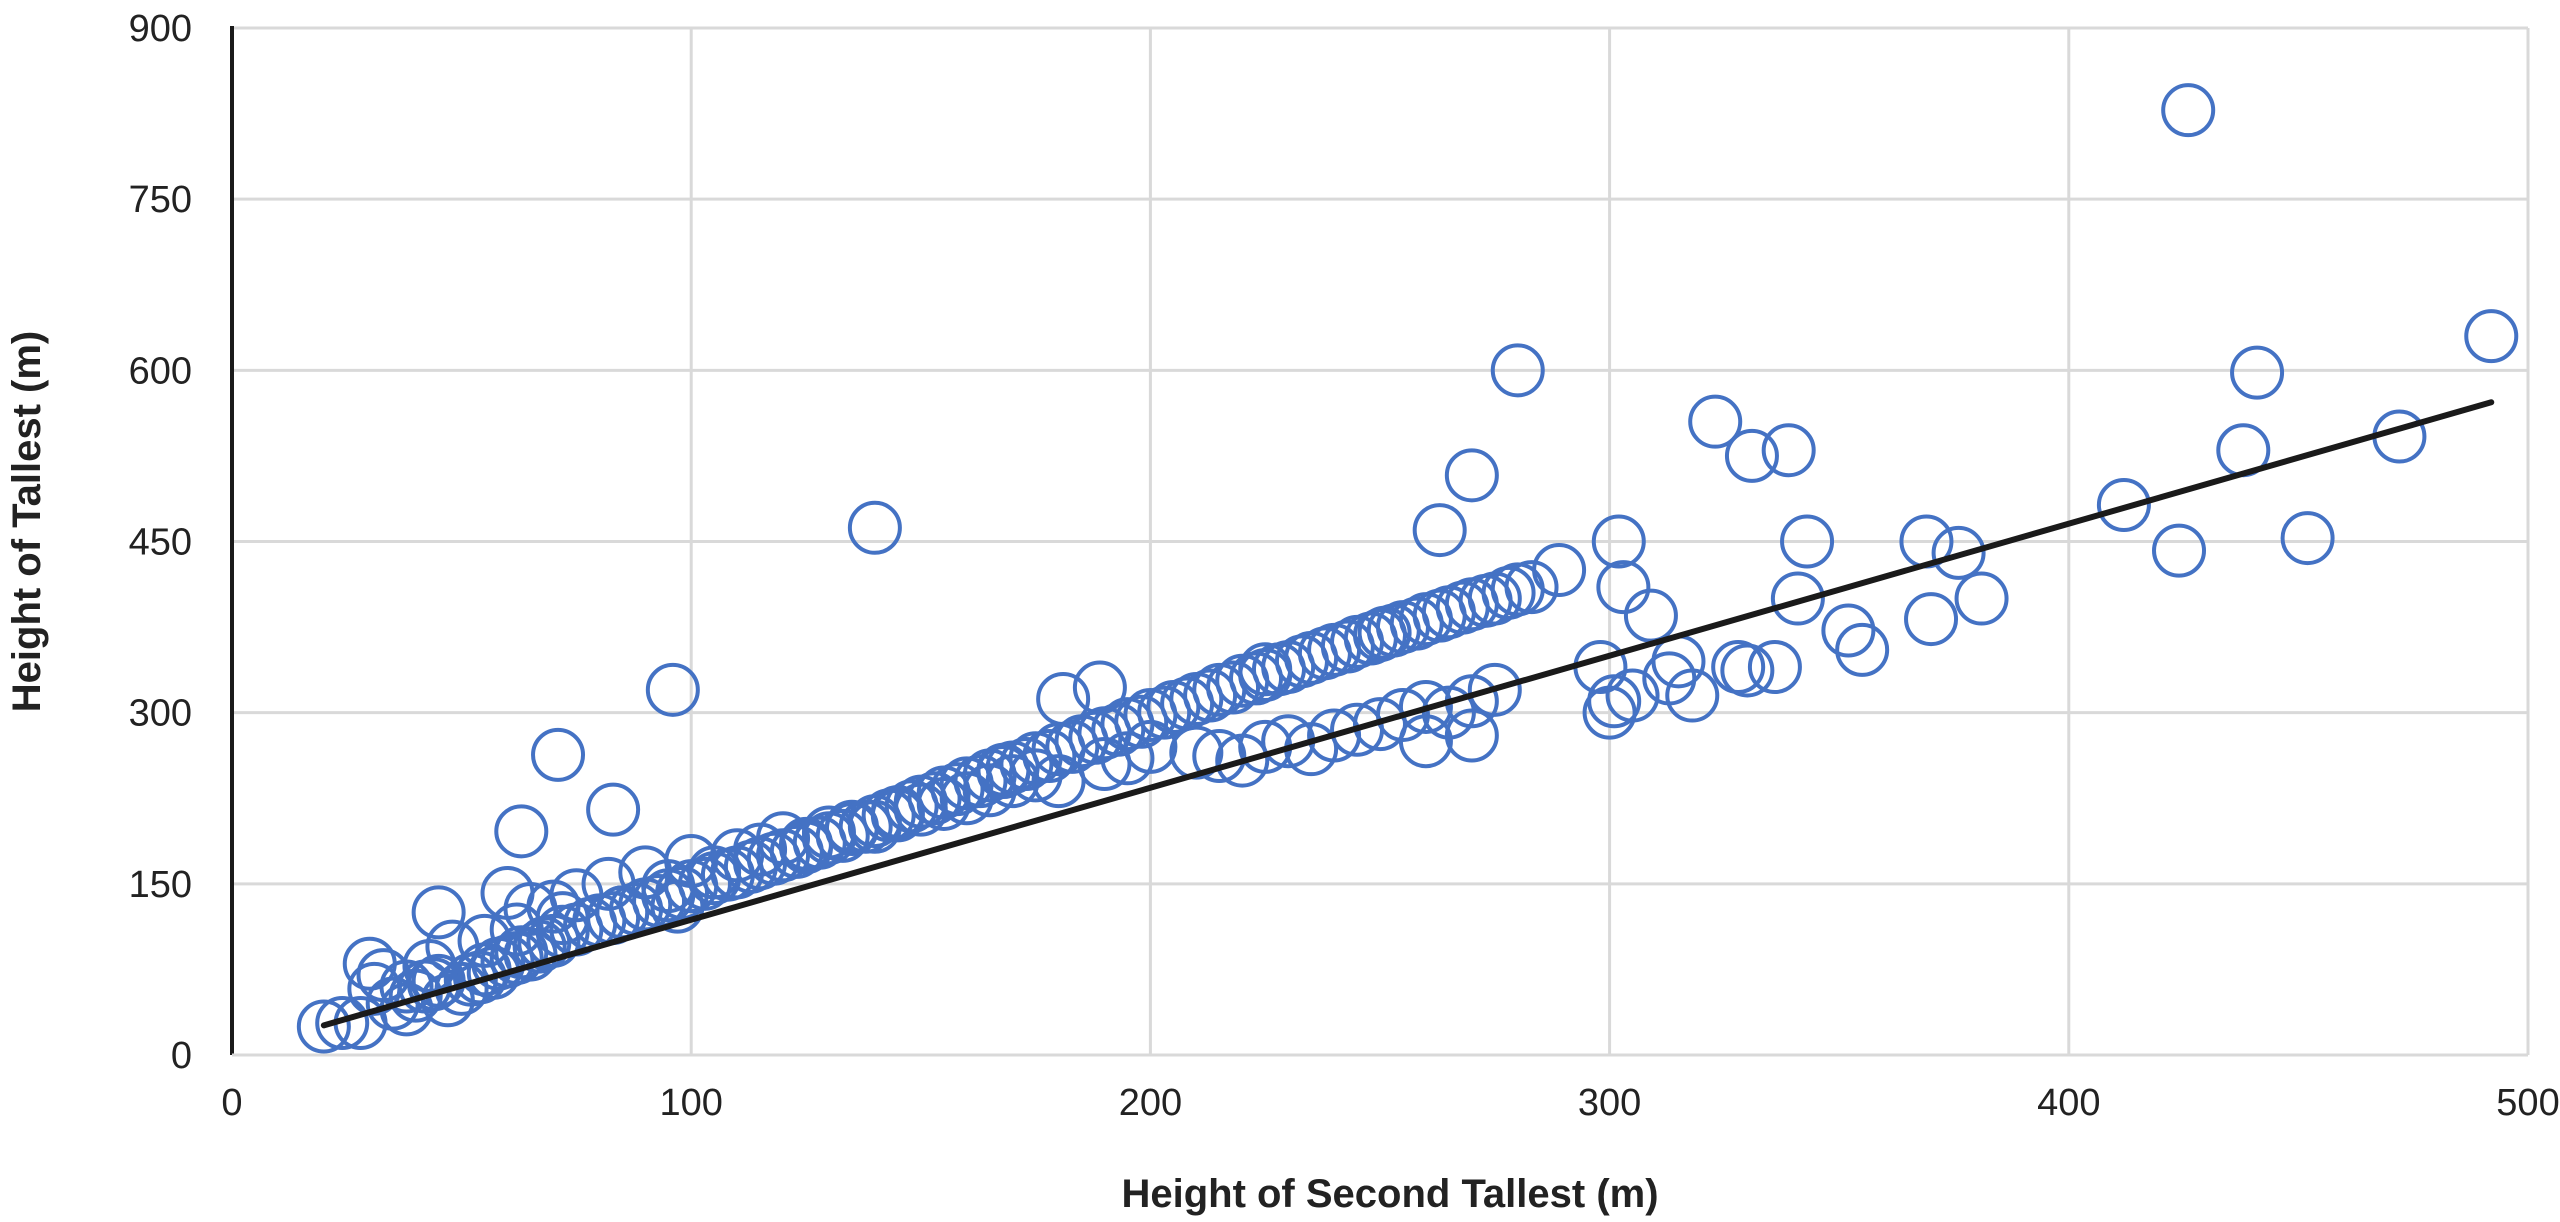 Image resolution: width=2560 pixels, height=1222 pixels. What do you see at coordinates (1609, 1103) in the screenshot?
I see `x-tick-label: 300` at bounding box center [1609, 1103].